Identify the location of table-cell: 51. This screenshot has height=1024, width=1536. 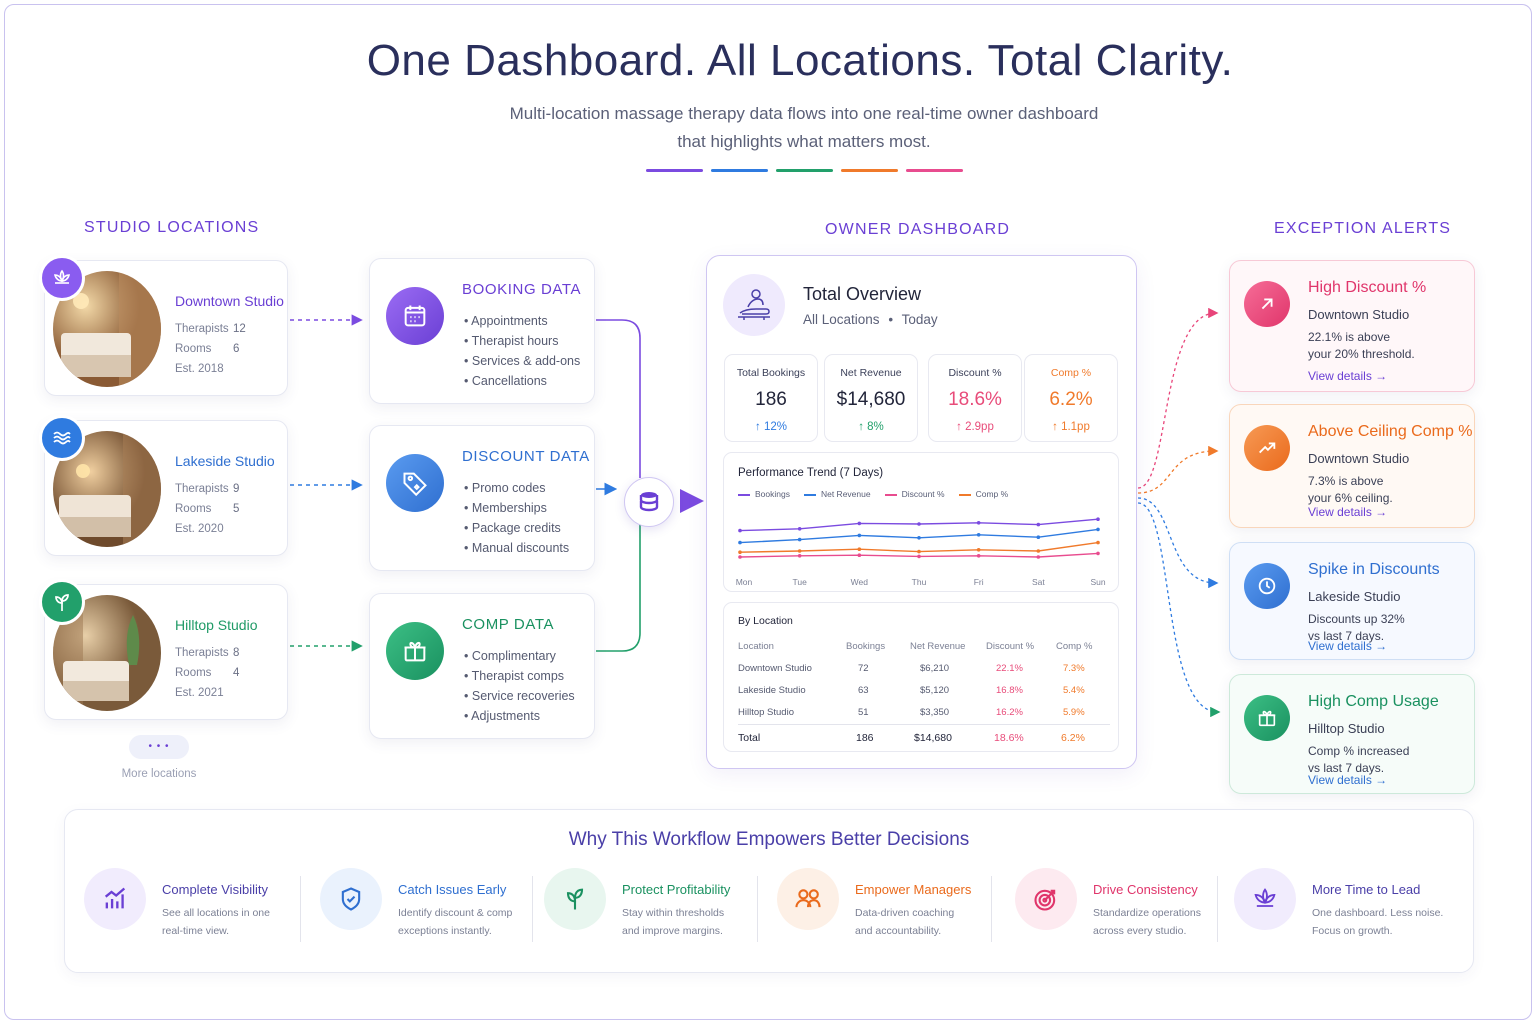
(863, 712).